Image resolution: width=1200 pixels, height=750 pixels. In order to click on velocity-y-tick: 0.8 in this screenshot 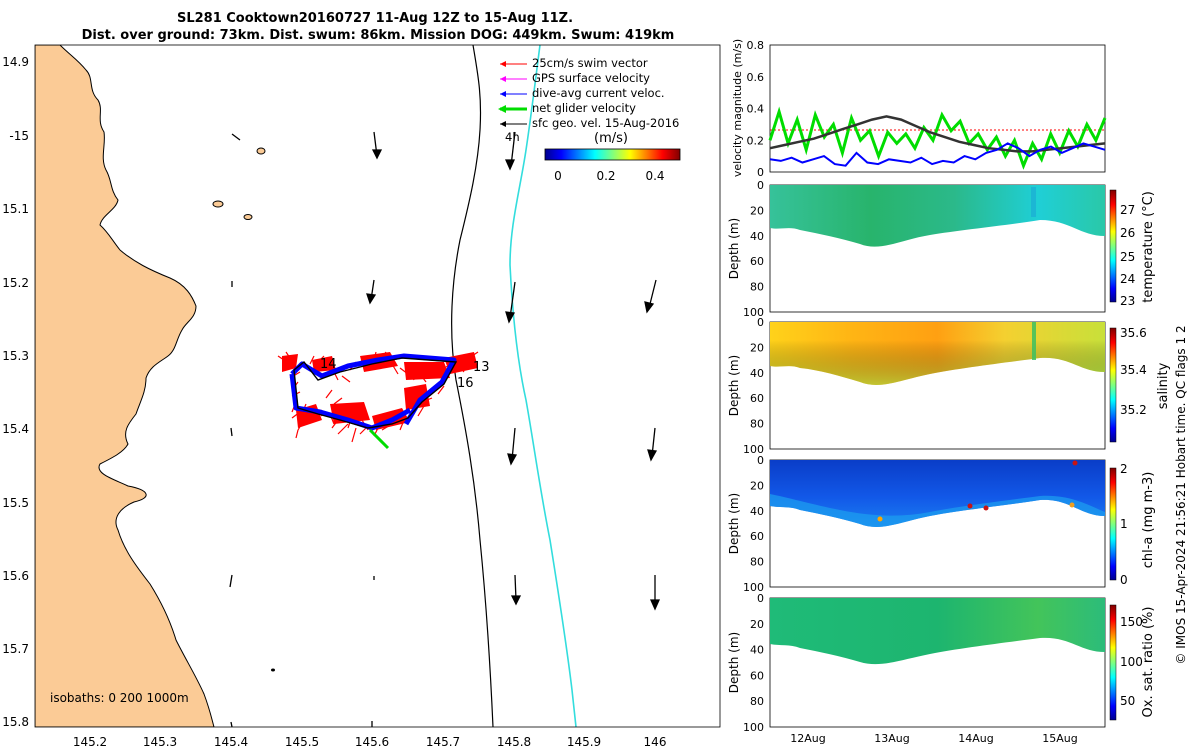, I will do `click(756, 45)`.